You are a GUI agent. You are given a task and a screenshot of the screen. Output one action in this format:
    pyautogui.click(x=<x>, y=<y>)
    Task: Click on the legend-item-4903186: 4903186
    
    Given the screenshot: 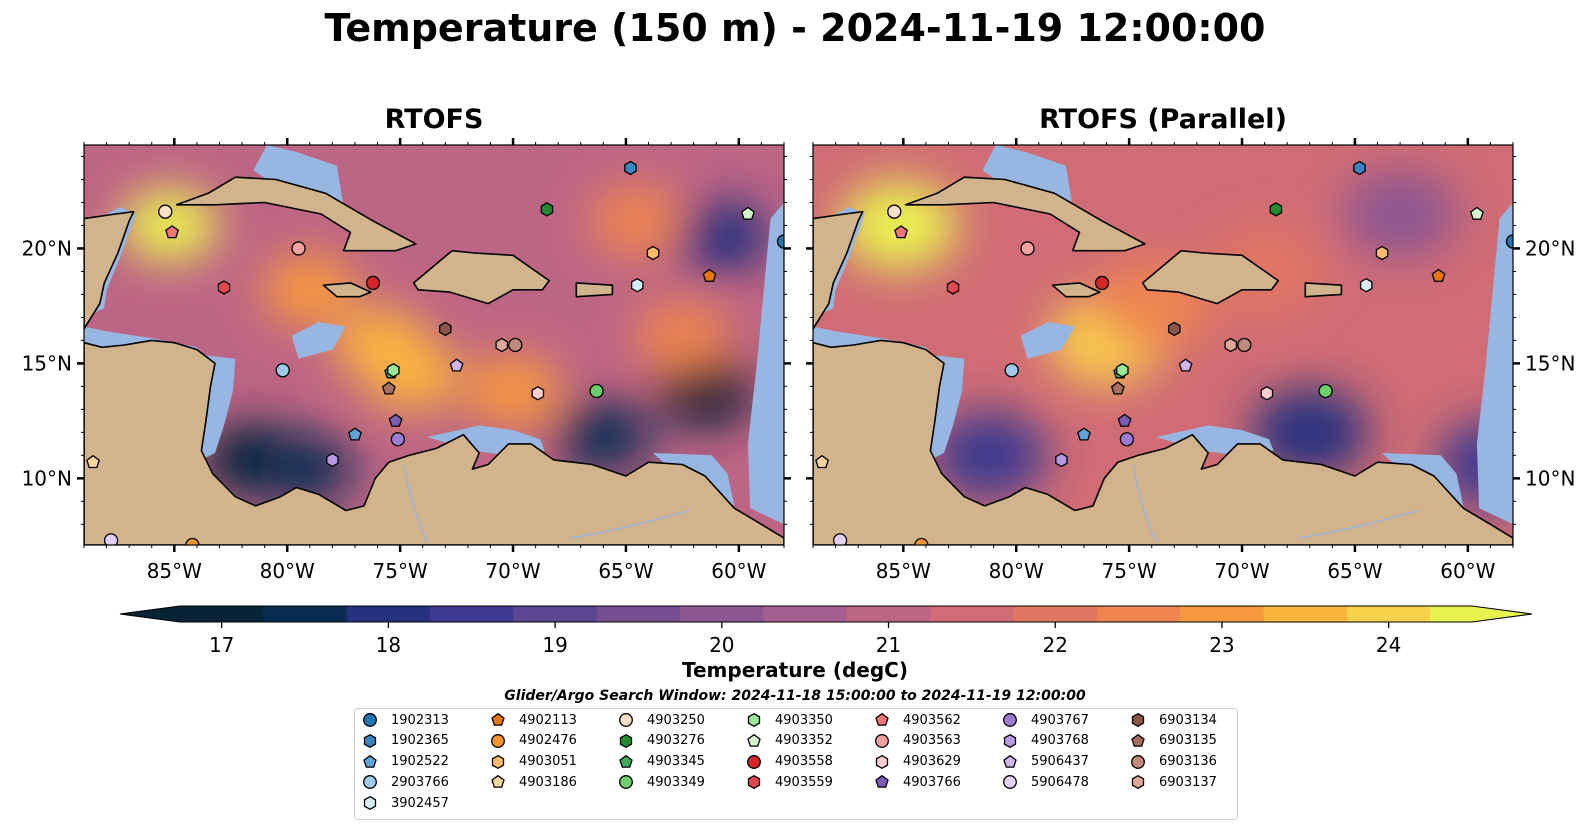 What is the action you would take?
    pyautogui.click(x=533, y=782)
    